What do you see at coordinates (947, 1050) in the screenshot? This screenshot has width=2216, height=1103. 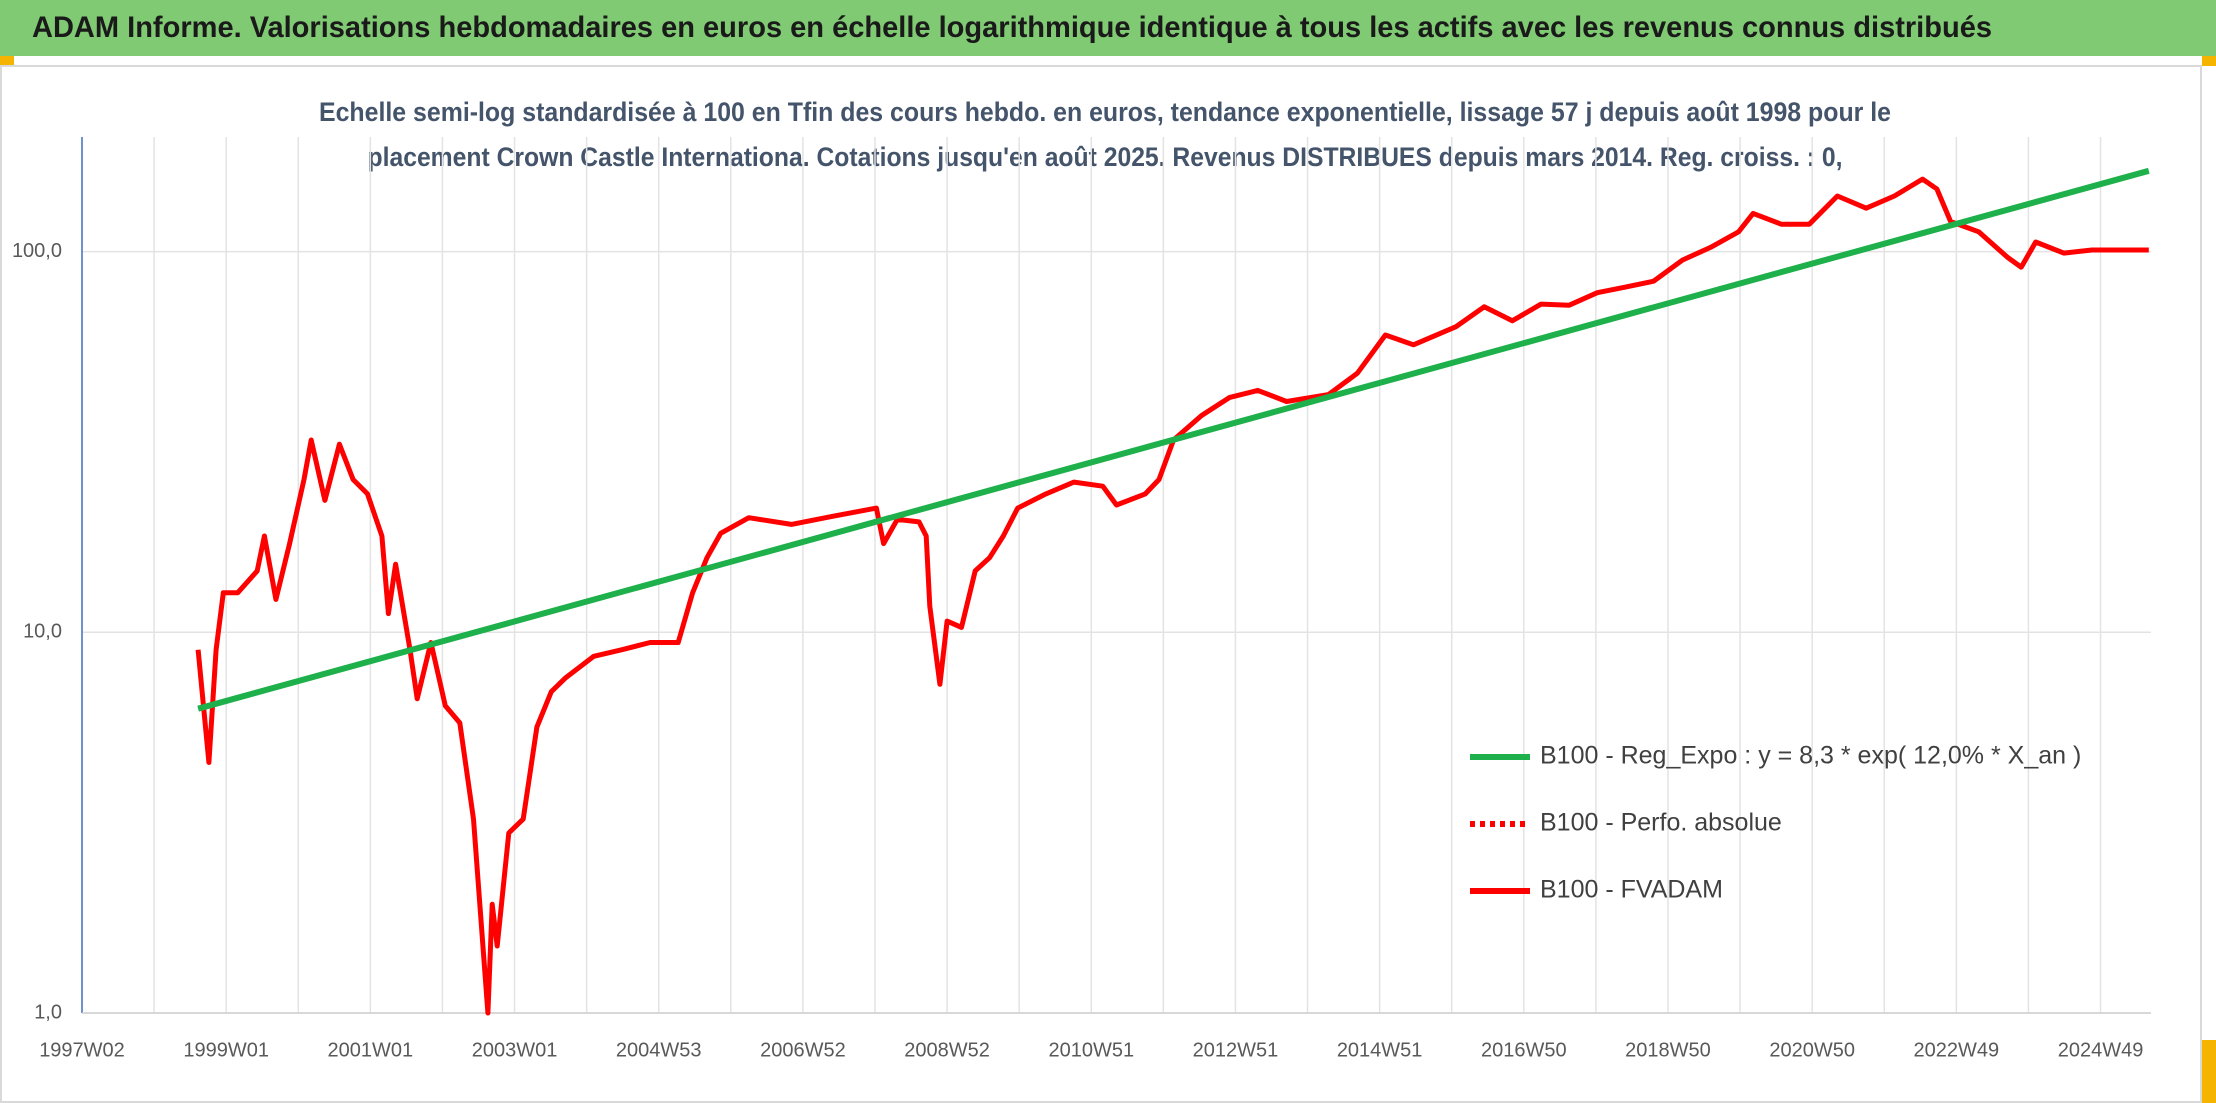 I see `x-tick-label: 2008W52` at bounding box center [947, 1050].